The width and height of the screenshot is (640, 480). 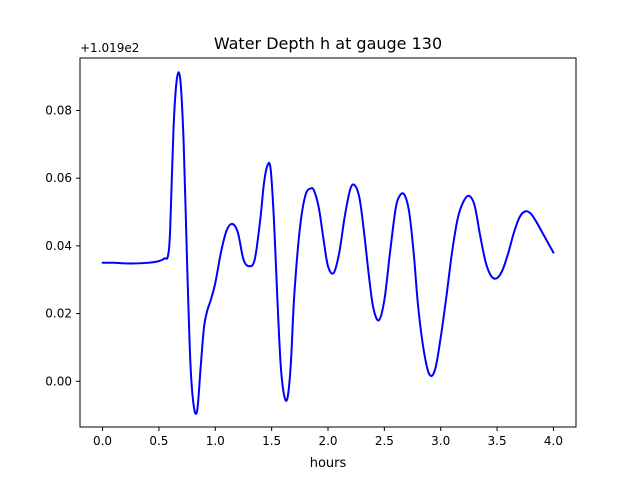 What do you see at coordinates (553, 441) in the screenshot?
I see `x-tick-label: 4.0` at bounding box center [553, 441].